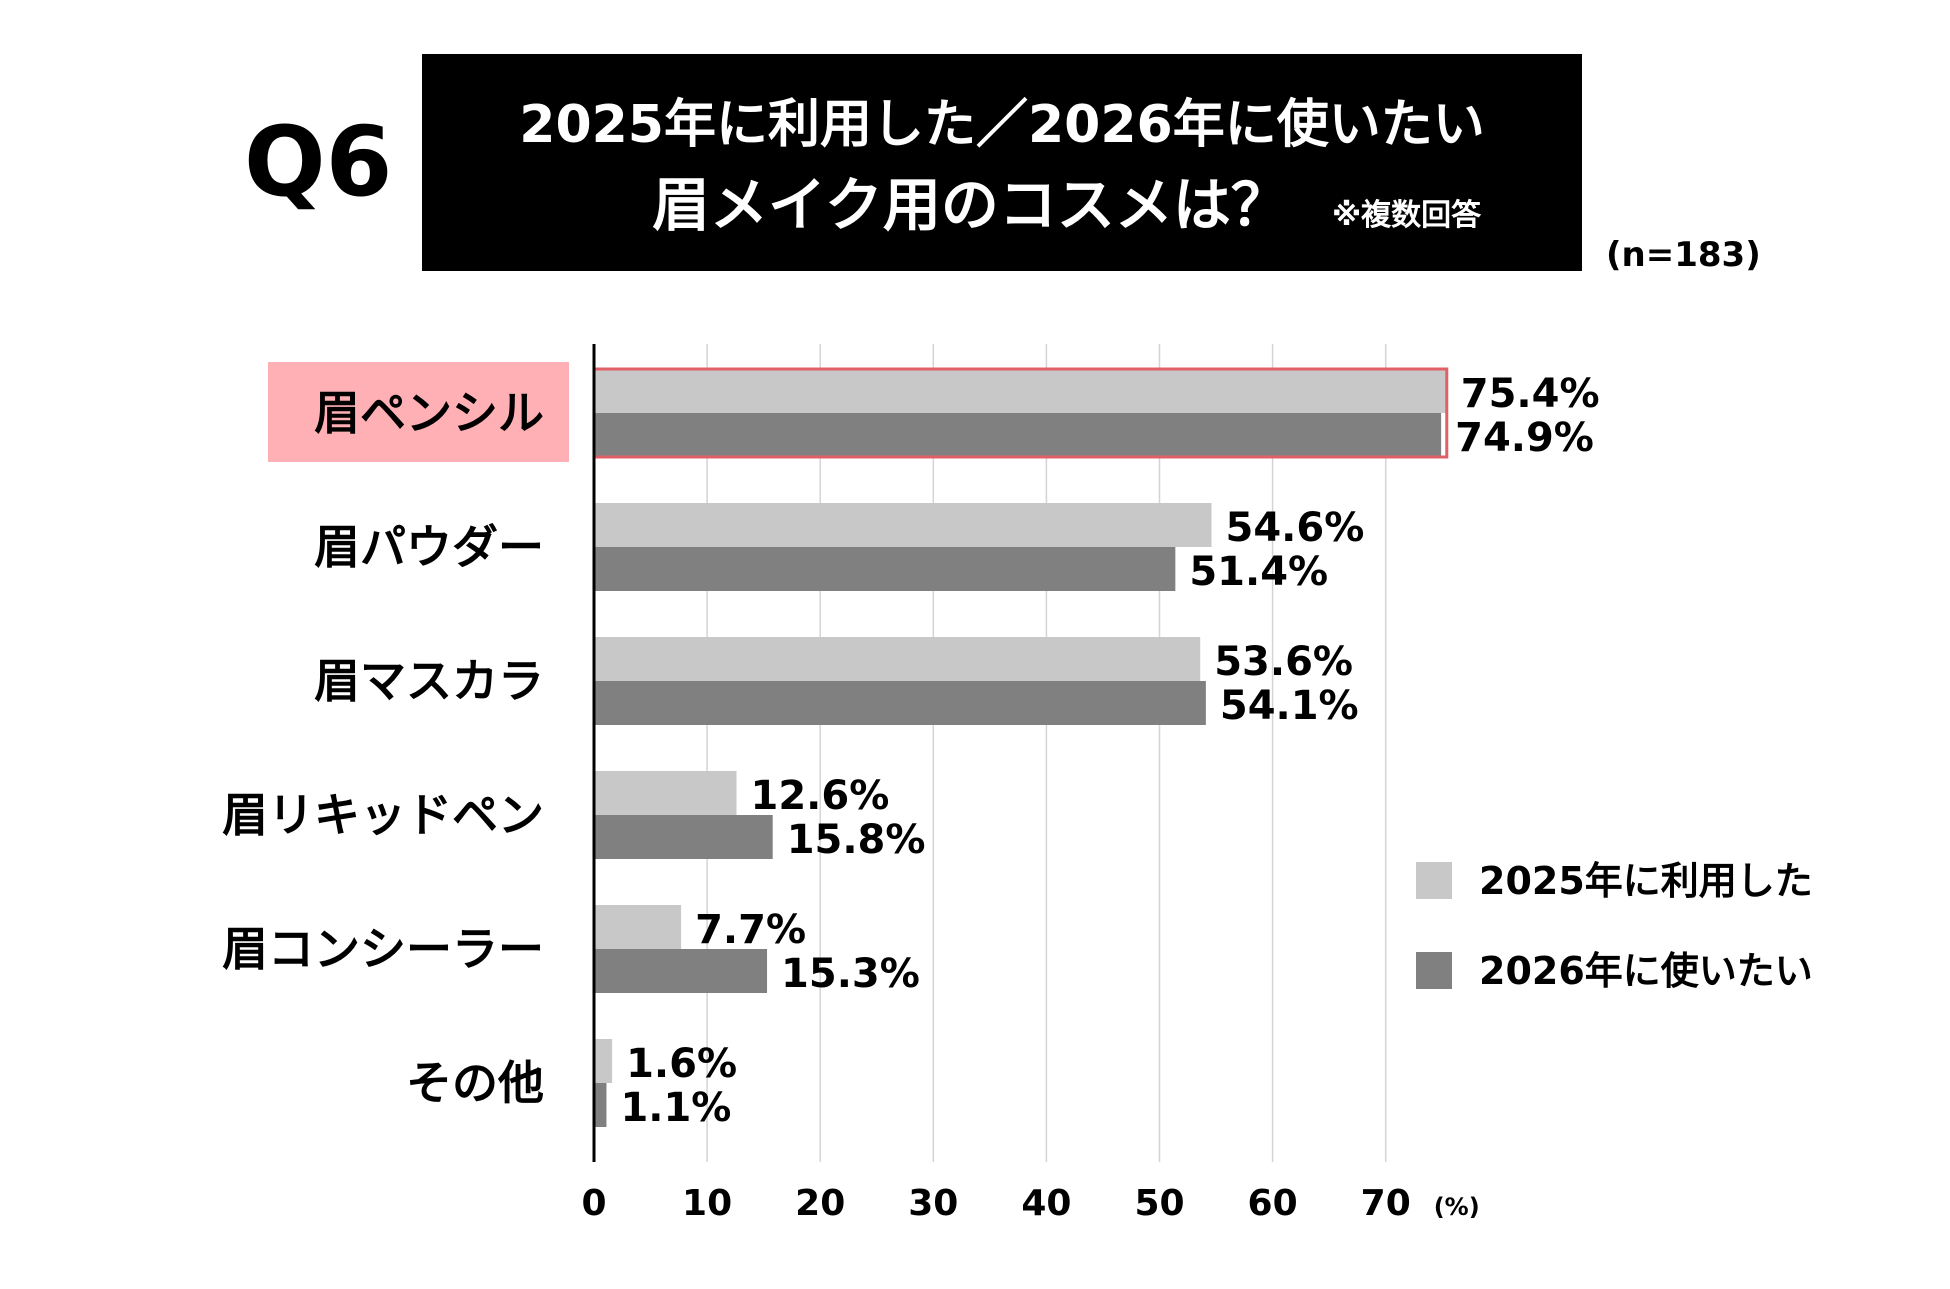  What do you see at coordinates (1386, 1203) in the screenshot?
I see `x-tick-label: 70` at bounding box center [1386, 1203].